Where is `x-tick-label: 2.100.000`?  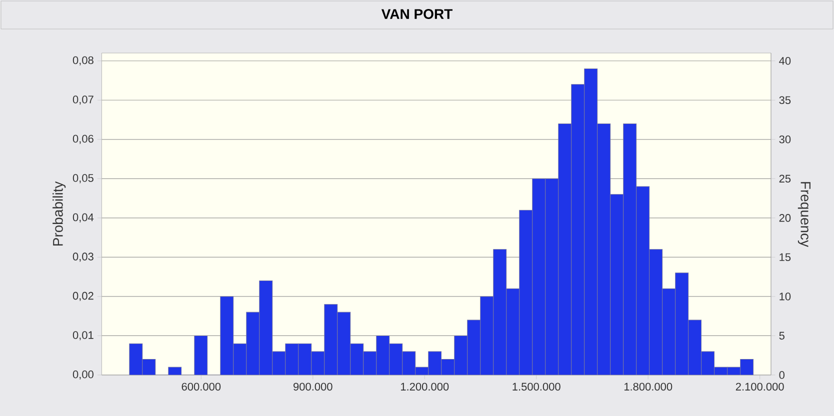
x-tick-label: 2.100.000 is located at coordinates (760, 386).